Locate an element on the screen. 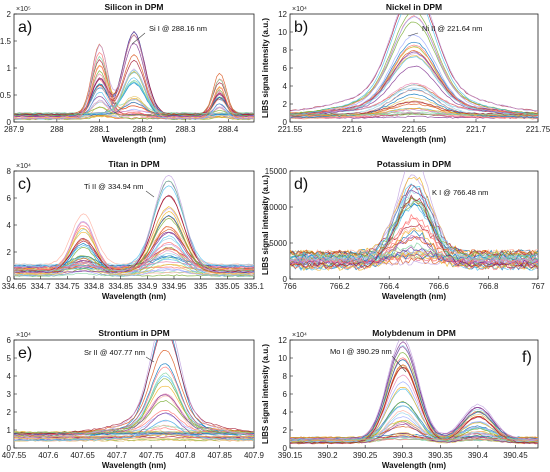 The height and width of the screenshot is (472, 550). x-tick-label: 335.1 is located at coordinates (254, 286).